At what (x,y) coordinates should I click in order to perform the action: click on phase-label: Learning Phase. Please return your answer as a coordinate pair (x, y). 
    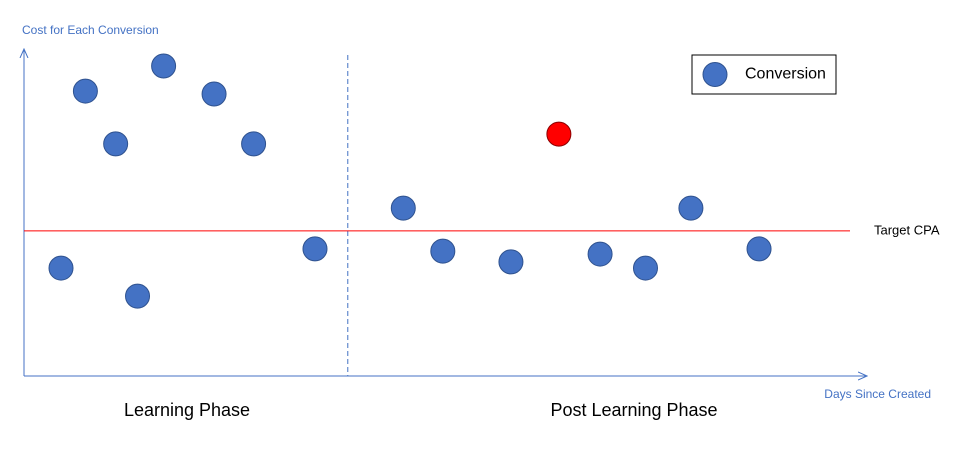
    Looking at the image, I should click on (187, 410).